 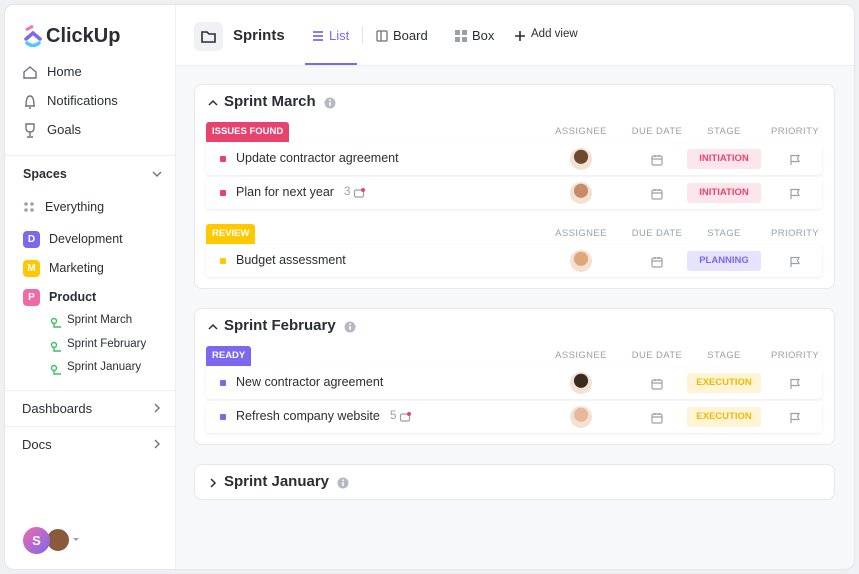 What do you see at coordinates (277, 481) in the screenshot?
I see `sprint-title: Sprint January` at bounding box center [277, 481].